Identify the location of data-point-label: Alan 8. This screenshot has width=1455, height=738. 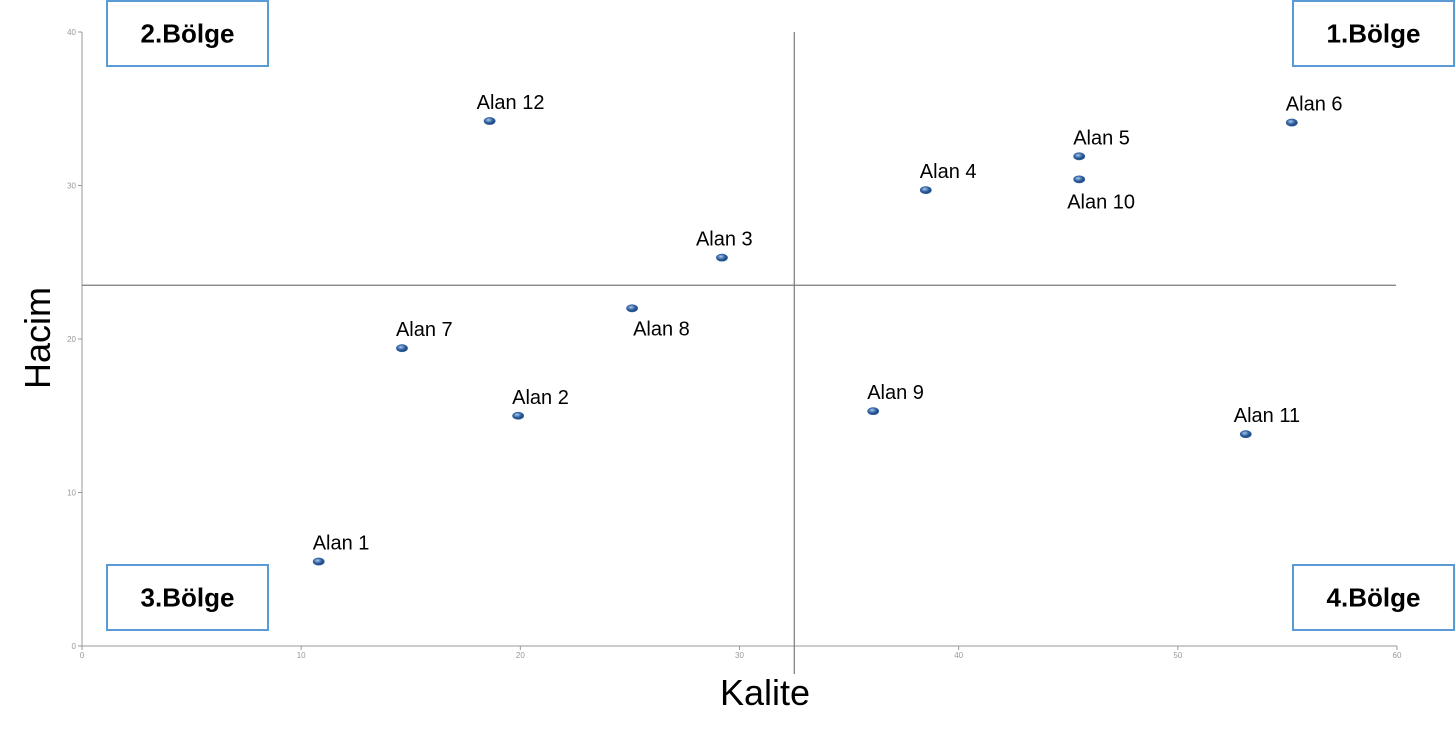
(661, 329).